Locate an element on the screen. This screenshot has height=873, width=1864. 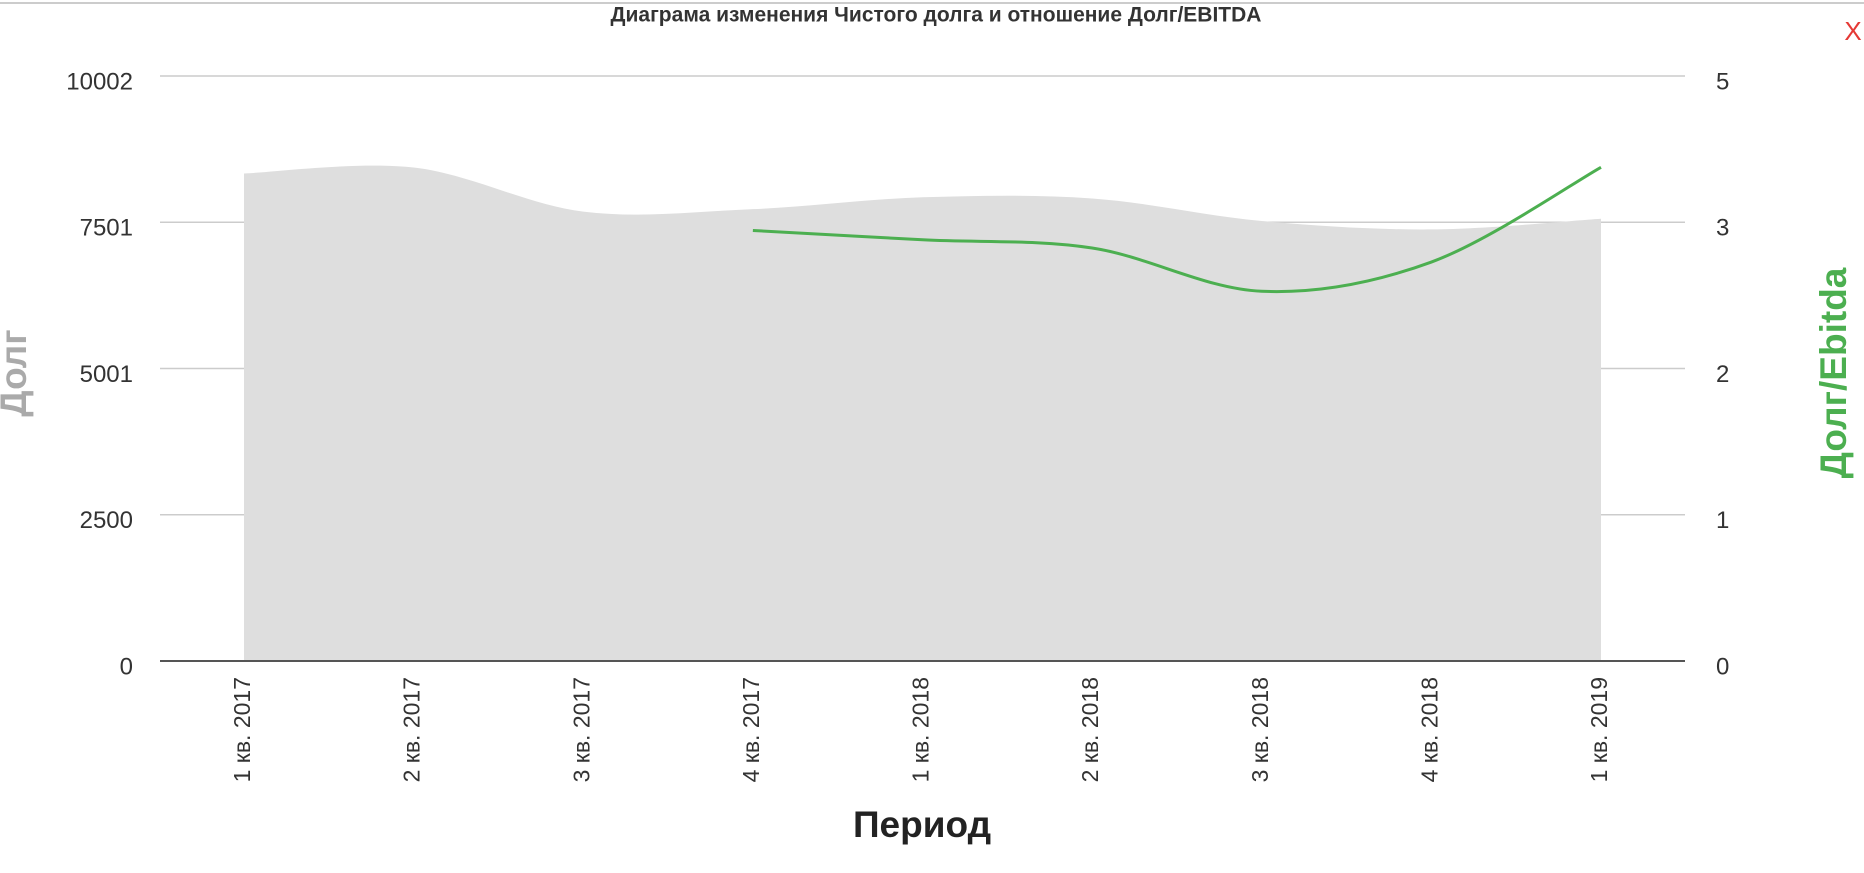
y2-axis-title: Долг/Ebitda is located at coordinates (1833, 372).